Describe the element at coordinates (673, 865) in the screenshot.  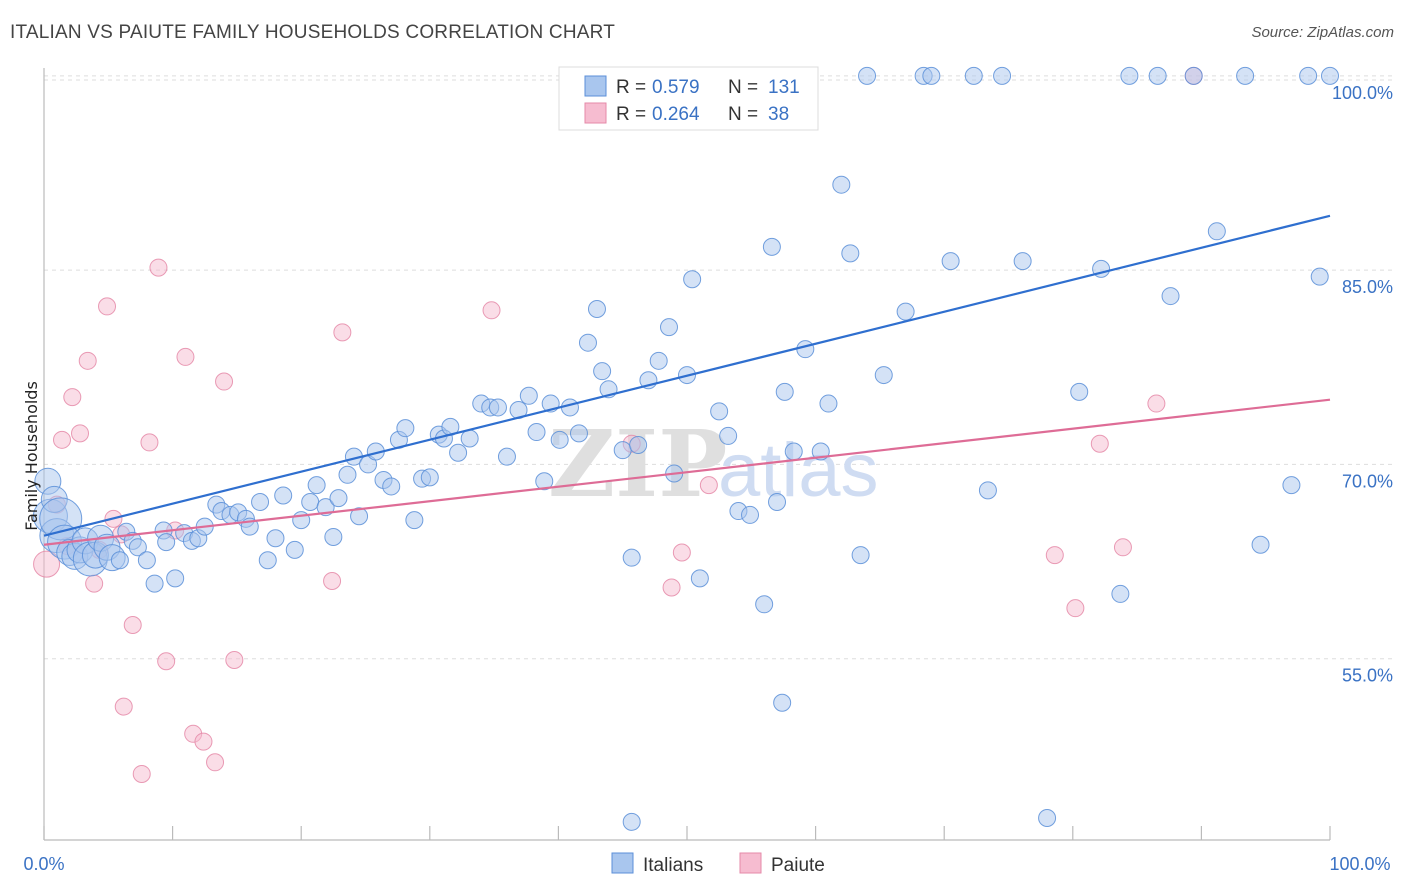
I see `bottom-legend-italians: Italians` at that location.